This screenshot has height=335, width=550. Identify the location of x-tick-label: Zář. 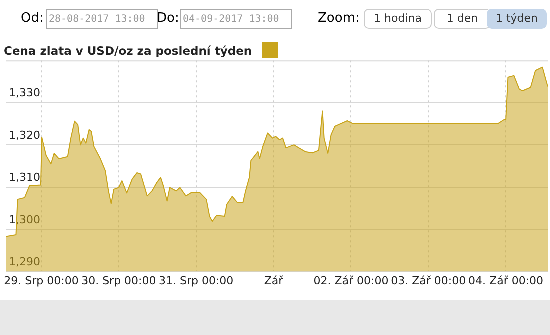
(274, 281).